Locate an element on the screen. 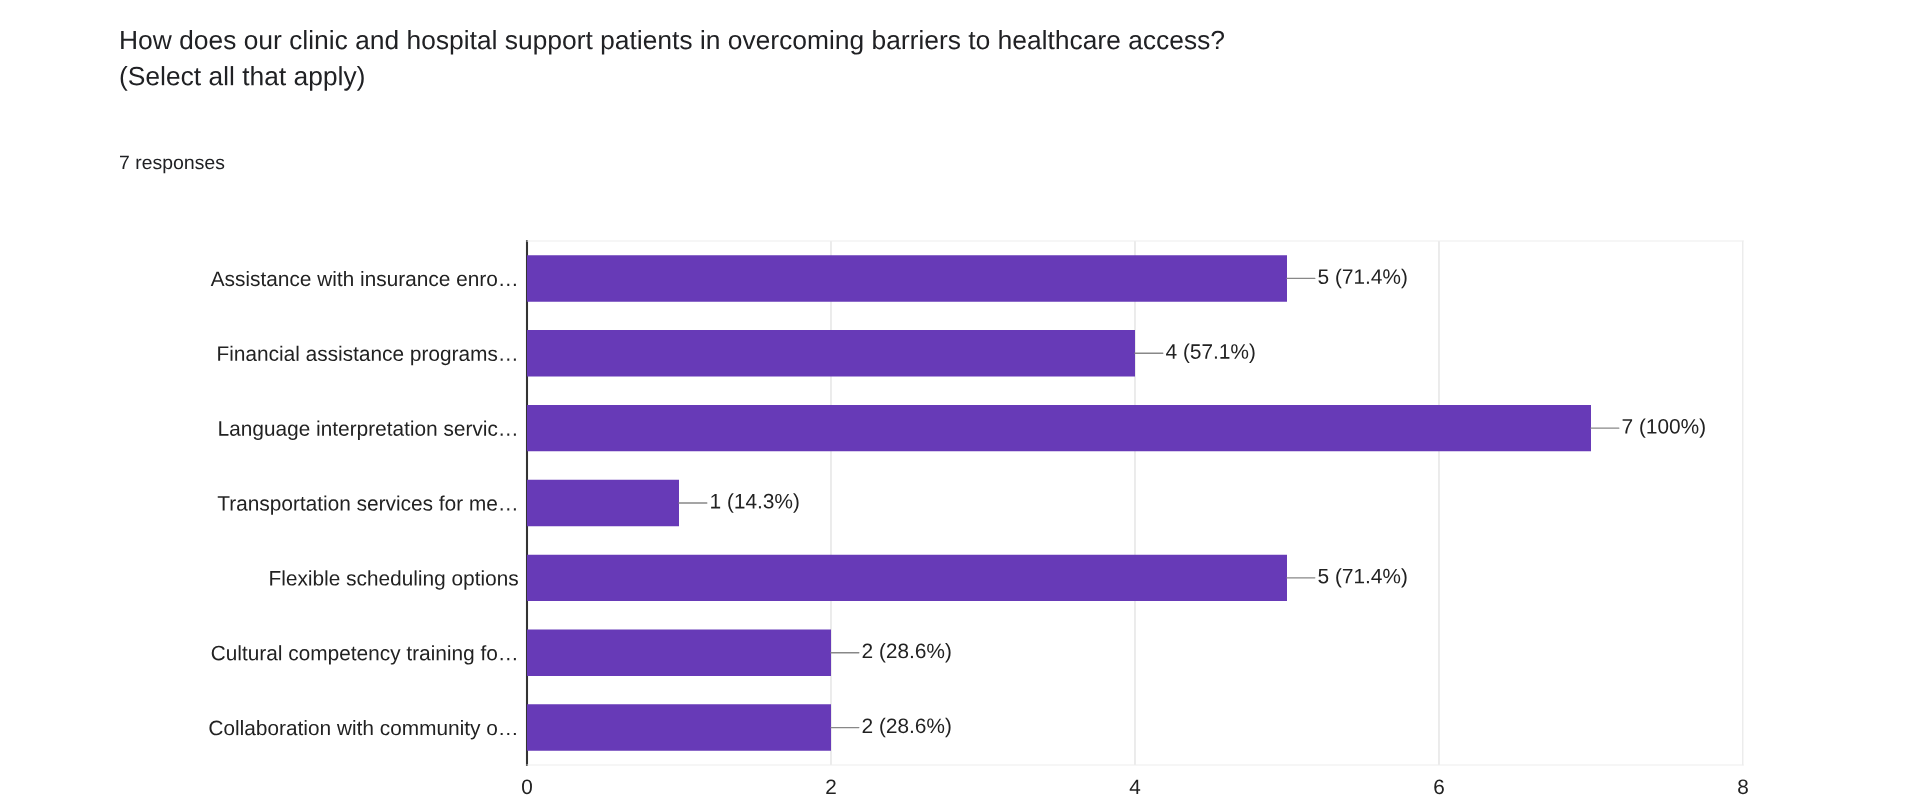  chart-title: How does our clinic and hospital support patients in overcoming barriers to healthcare access? (Select all that apply) is located at coordinates (672, 60).